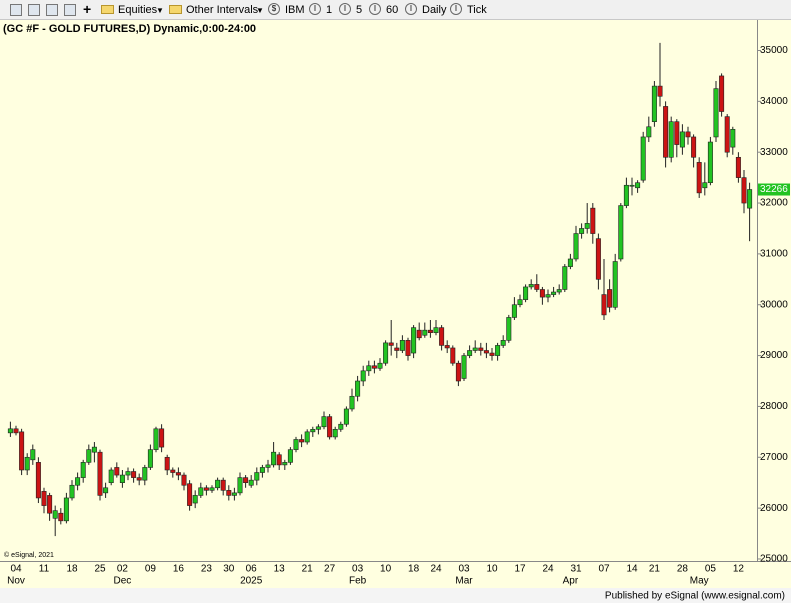 Image resolution: width=791 pixels, height=603 pixels. What do you see at coordinates (100, 569) in the screenshot?
I see `x-tick-label: 25` at bounding box center [100, 569].